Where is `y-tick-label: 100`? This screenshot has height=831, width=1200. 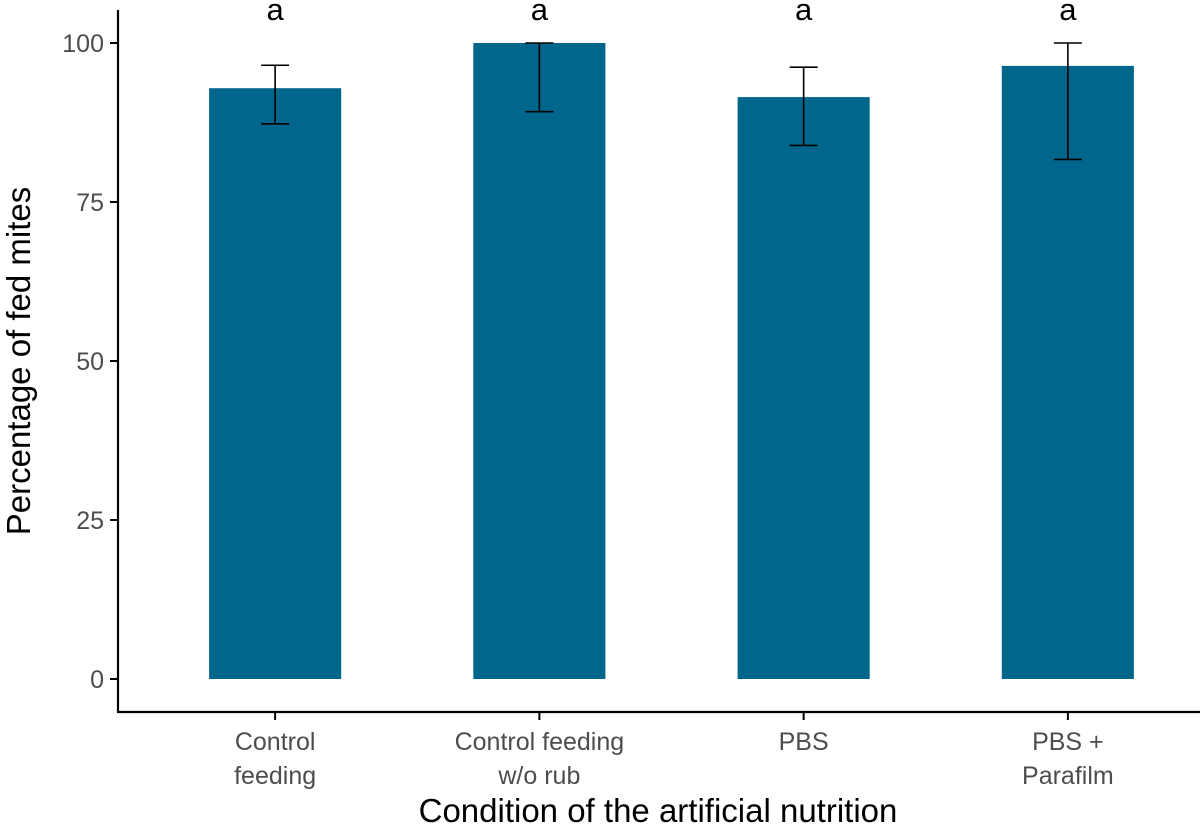
y-tick-label: 100 is located at coordinates (83, 44).